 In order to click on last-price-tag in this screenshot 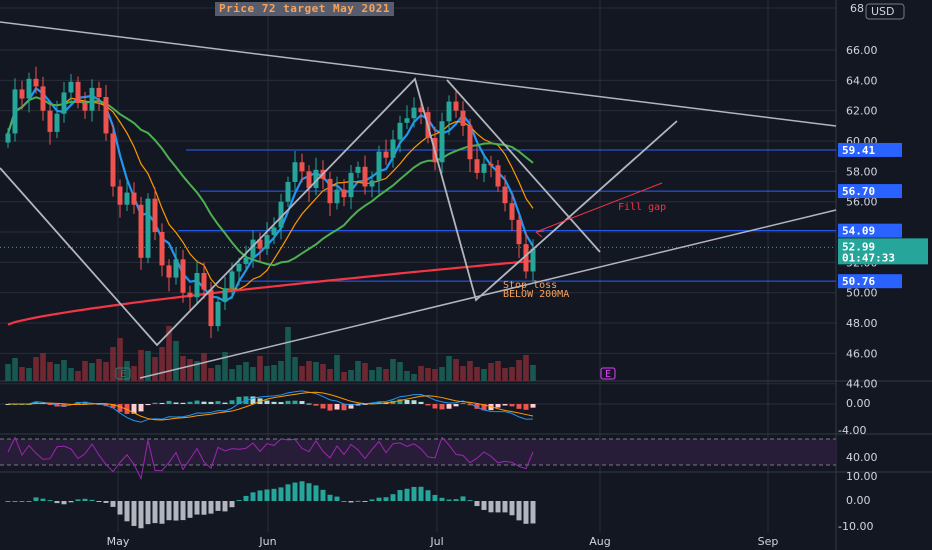, I will do `click(883, 251)`.